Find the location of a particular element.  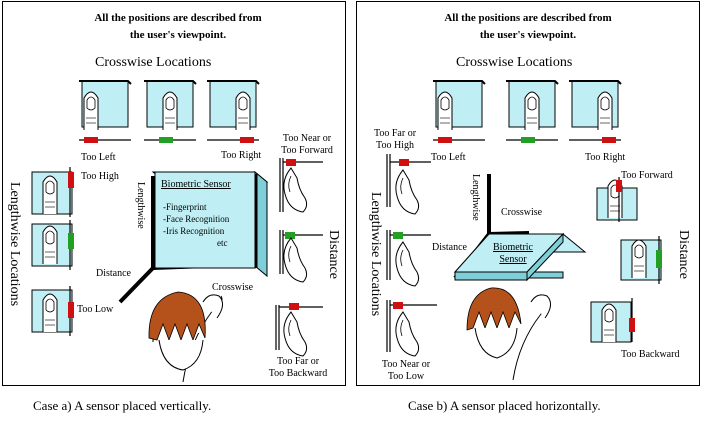

horizontal-sensor is located at coordinates (520, 257).